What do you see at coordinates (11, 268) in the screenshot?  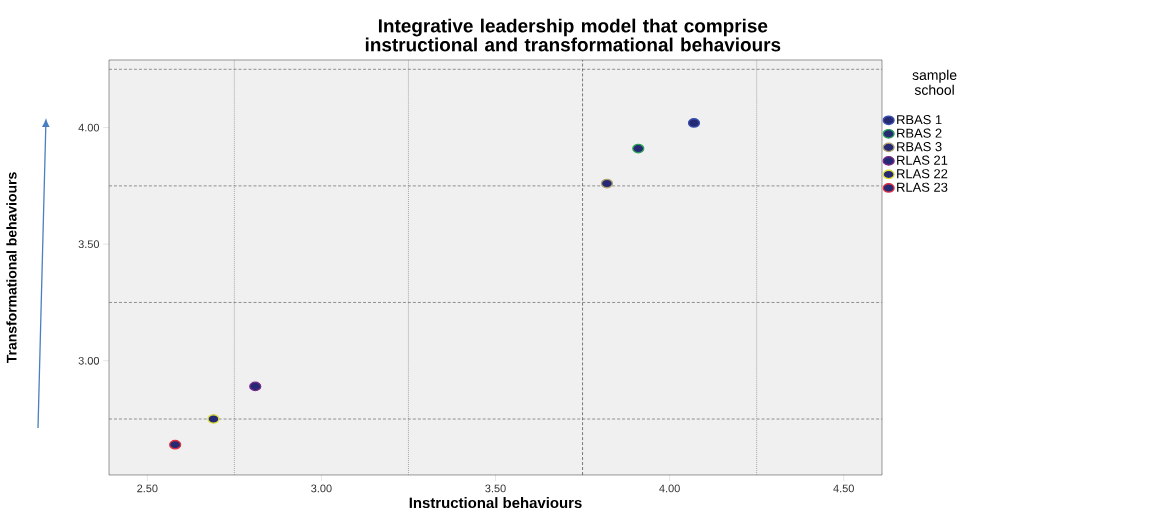 I see `y-axis-title: Transformational behaviours` at bounding box center [11, 268].